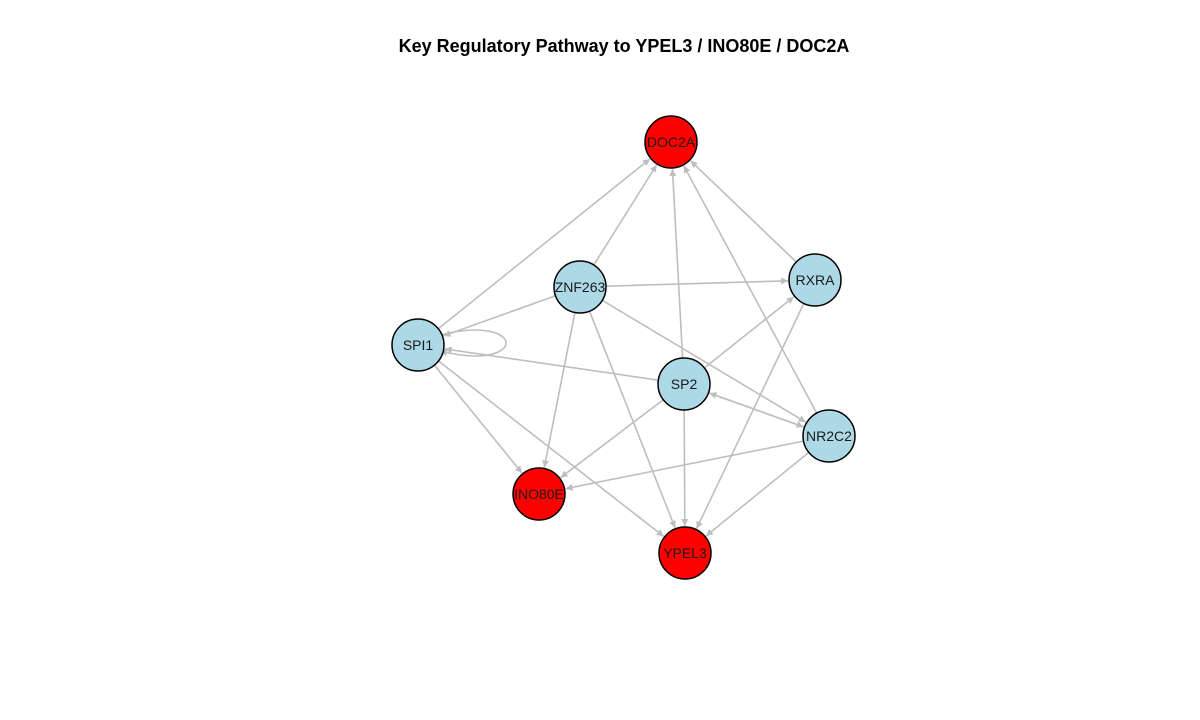 The height and width of the screenshot is (720, 1200). What do you see at coordinates (499, 316) in the screenshot?
I see `edge-znf263-to-spi1` at bounding box center [499, 316].